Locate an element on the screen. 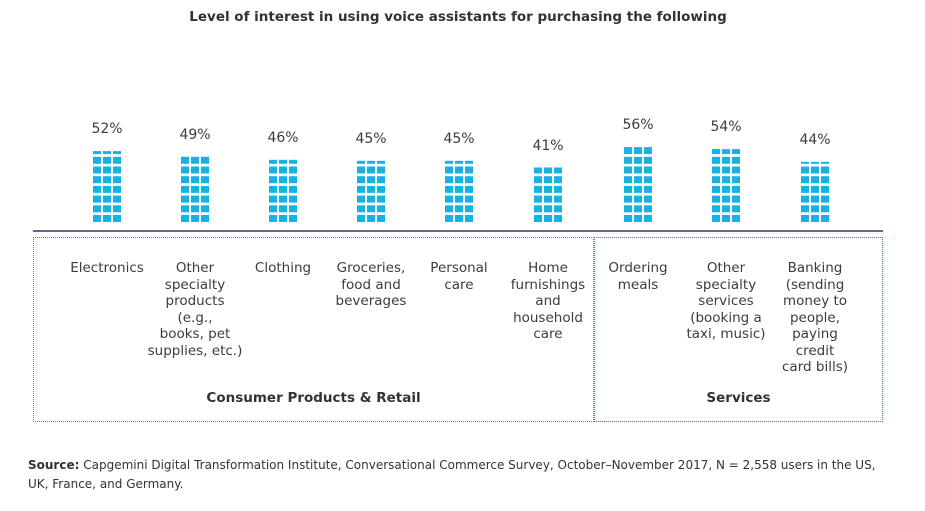 Image resolution: width=925 pixels, height=511 pixels. category-label: Groceries, food and beverages is located at coordinates (371, 285).